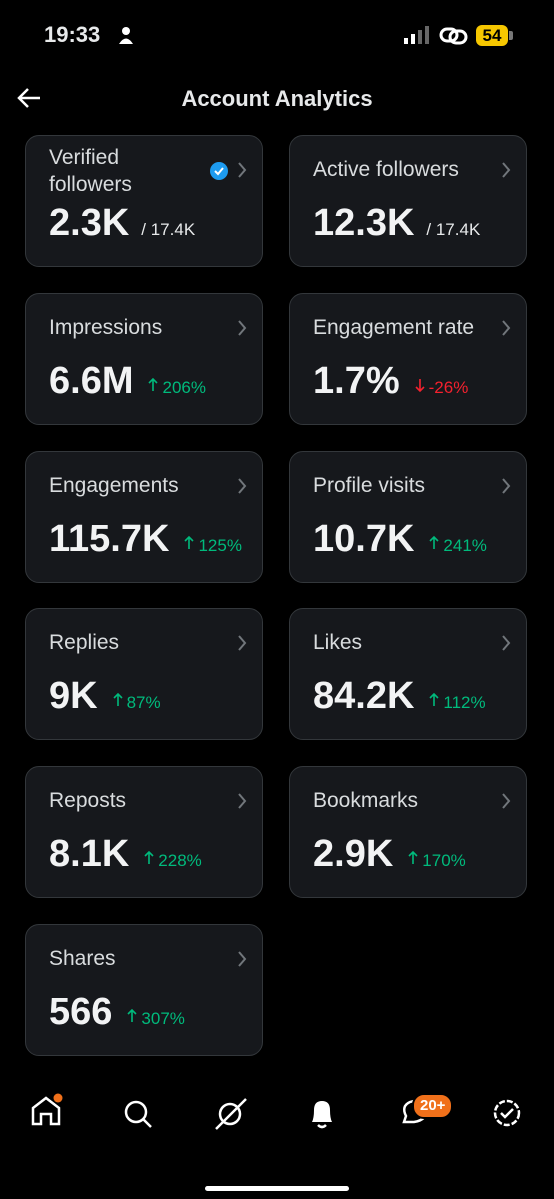 This screenshot has width=554, height=1199. I want to click on stat-value-row: 6.6M 206%, so click(127, 381).